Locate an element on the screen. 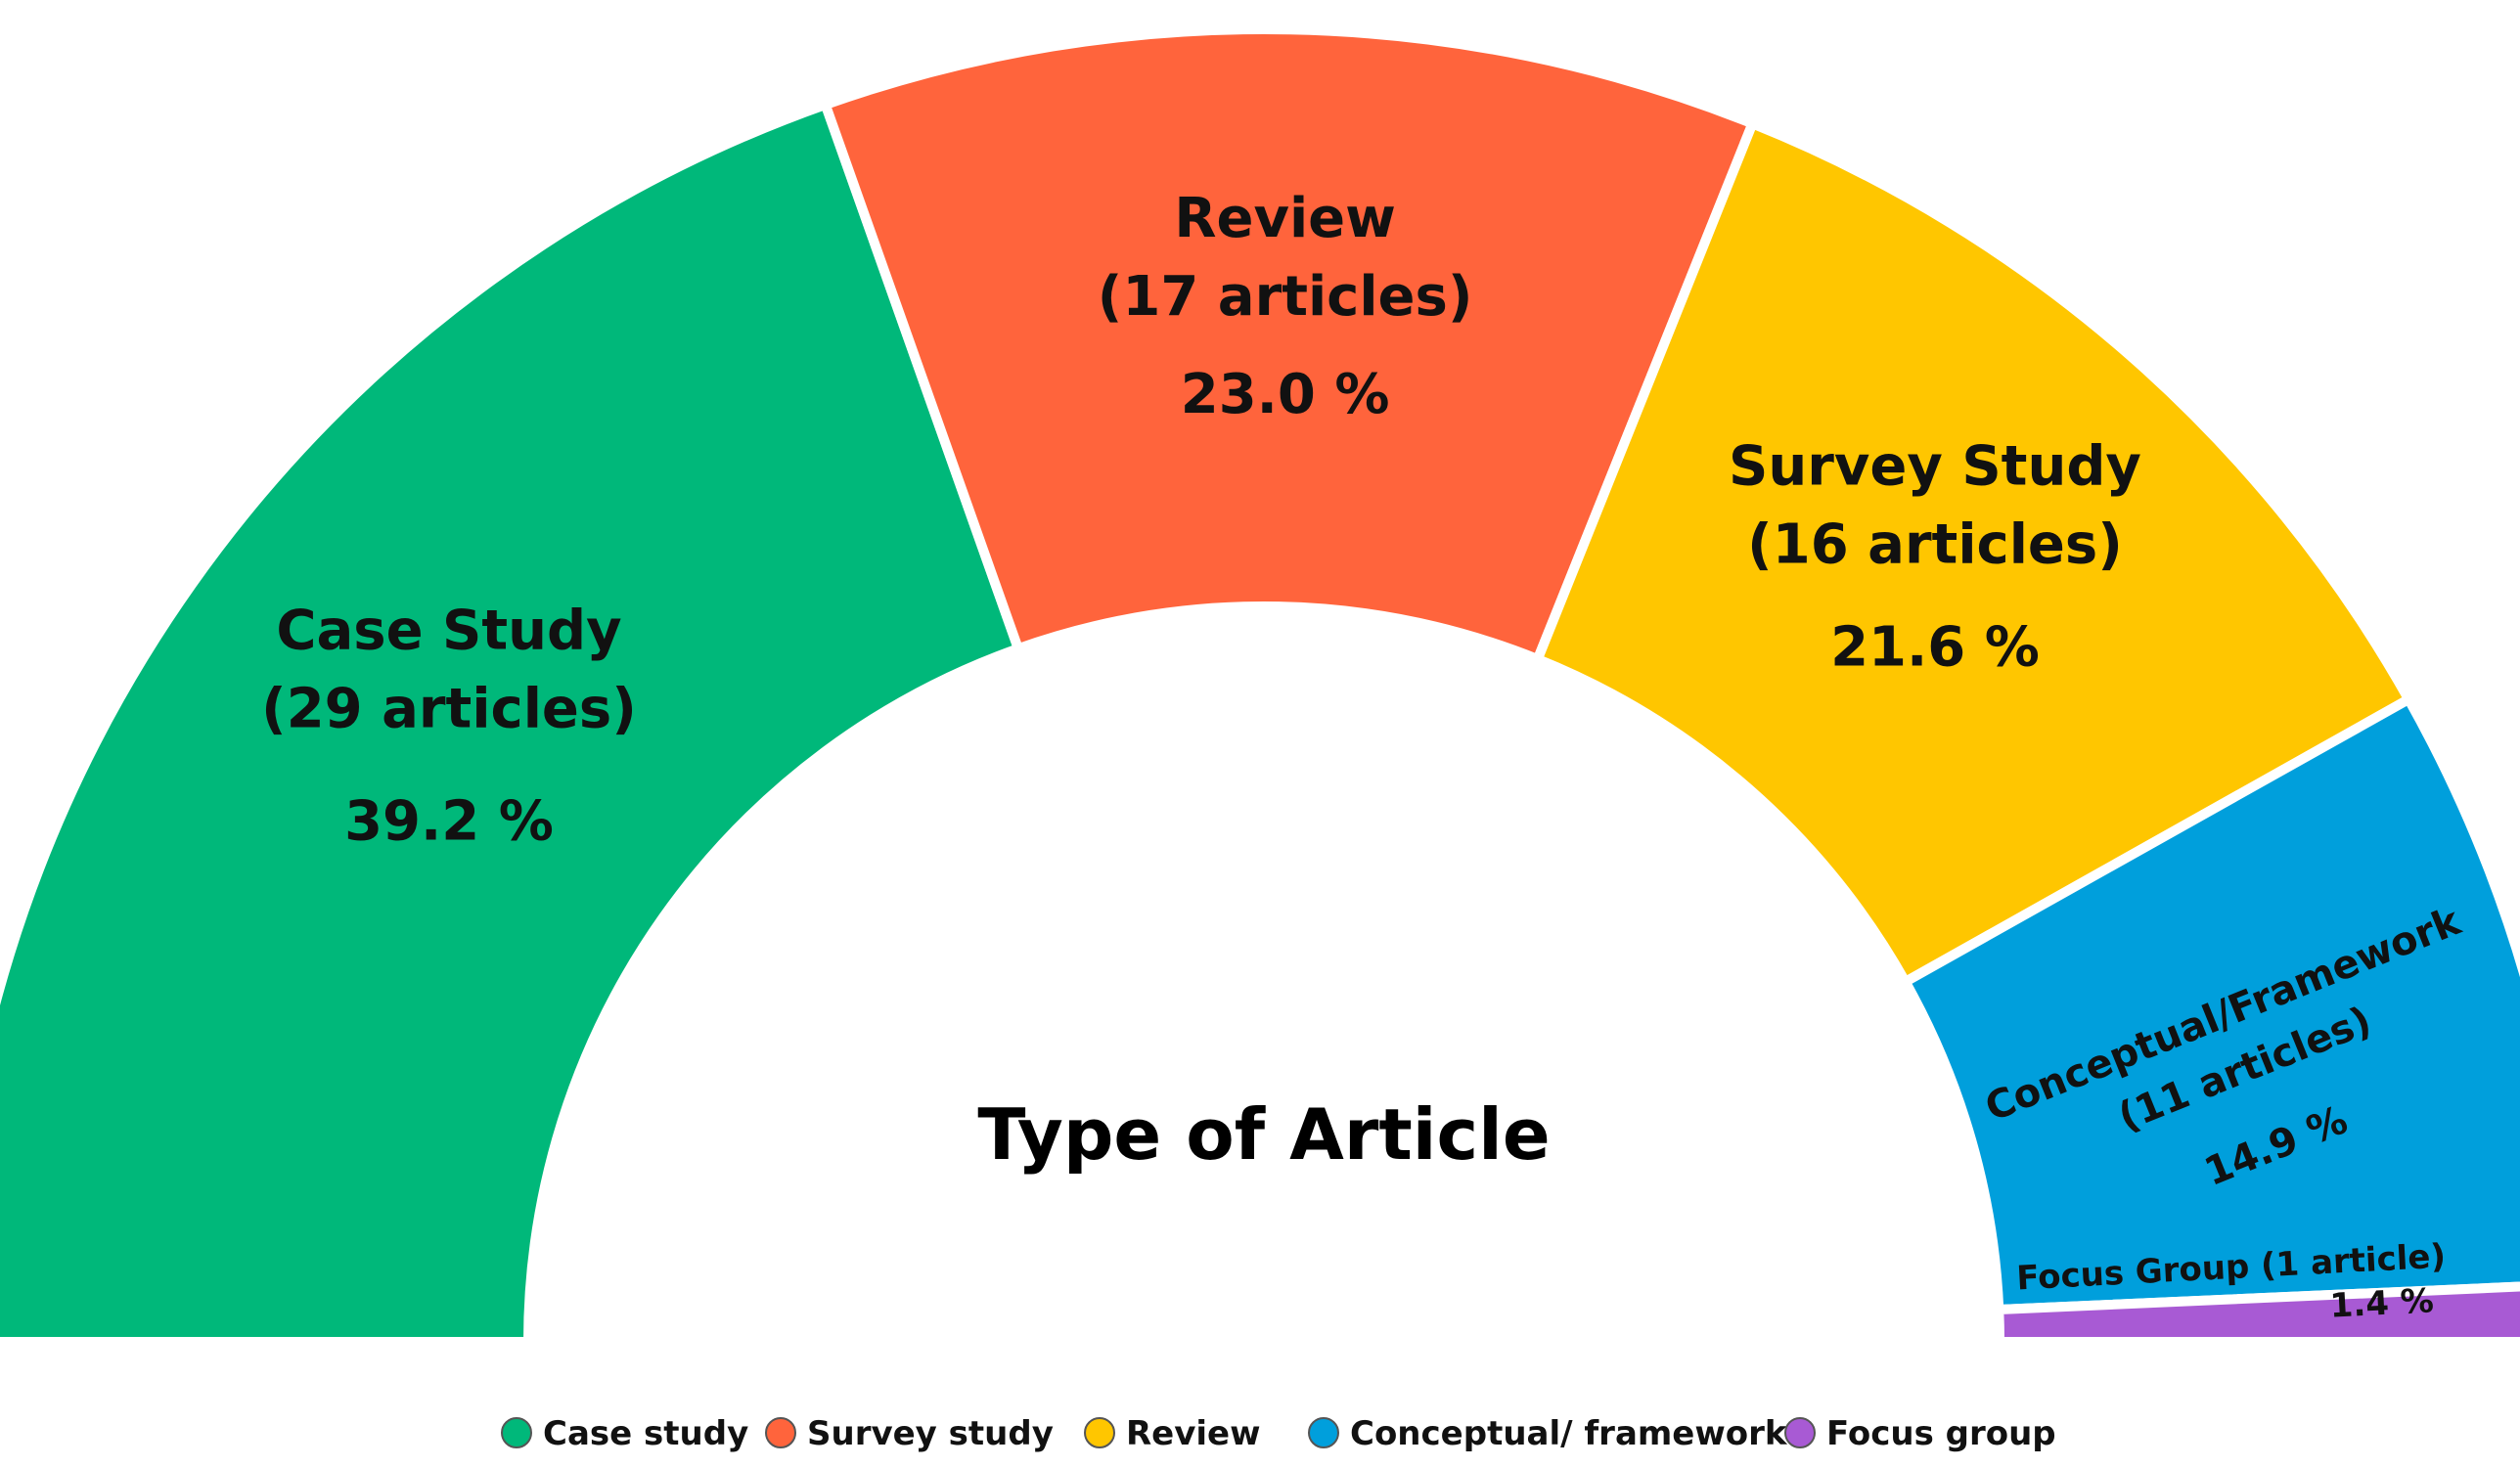 Image resolution: width=2520 pixels, height=1468 pixels. slice-focus is located at coordinates (2257, 1314).